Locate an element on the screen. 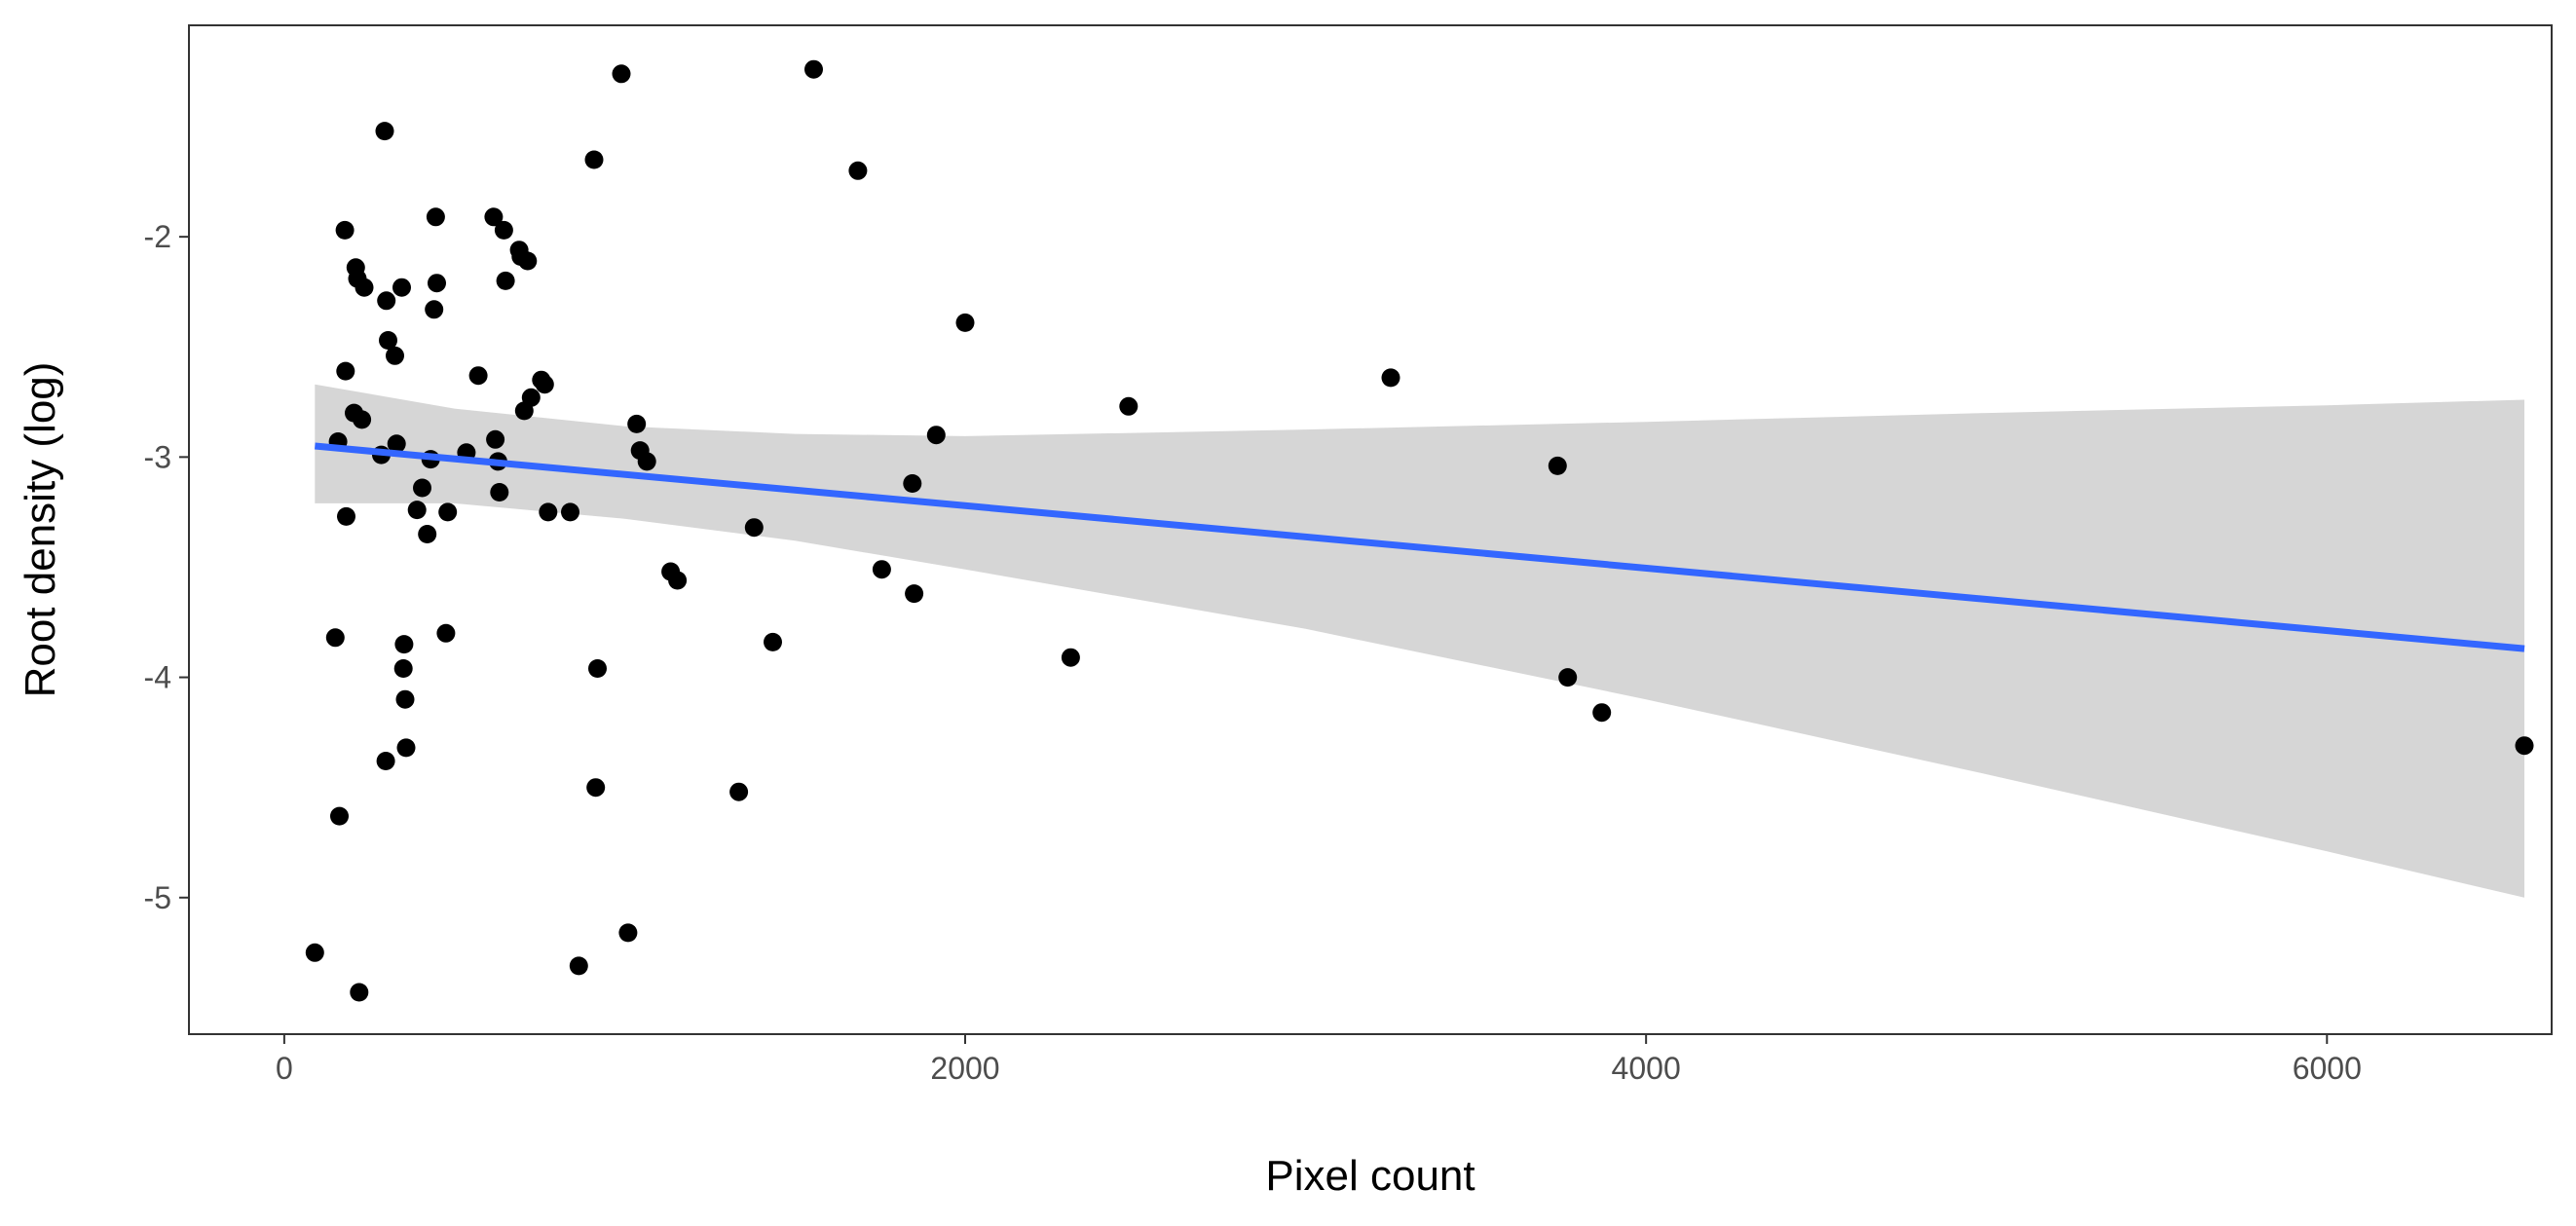 The height and width of the screenshot is (1226, 2576). fit-line is located at coordinates (1420, 547).